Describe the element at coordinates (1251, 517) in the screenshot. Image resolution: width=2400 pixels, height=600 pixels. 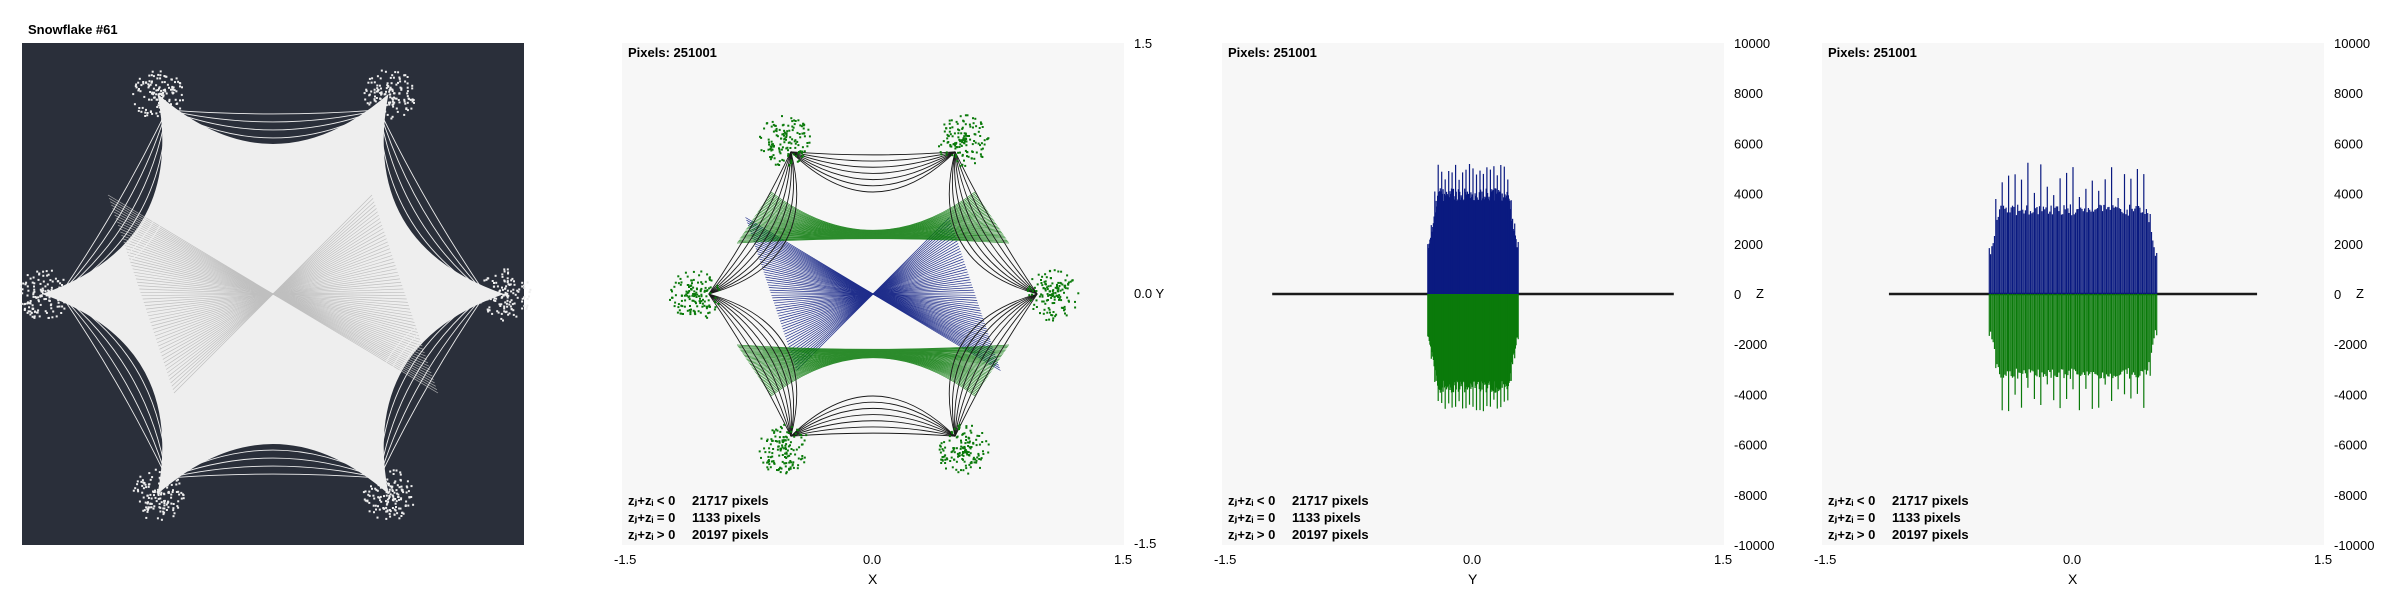
I see `yz-legend-zero-label: zⱼ+zᵢ = 0` at that location.